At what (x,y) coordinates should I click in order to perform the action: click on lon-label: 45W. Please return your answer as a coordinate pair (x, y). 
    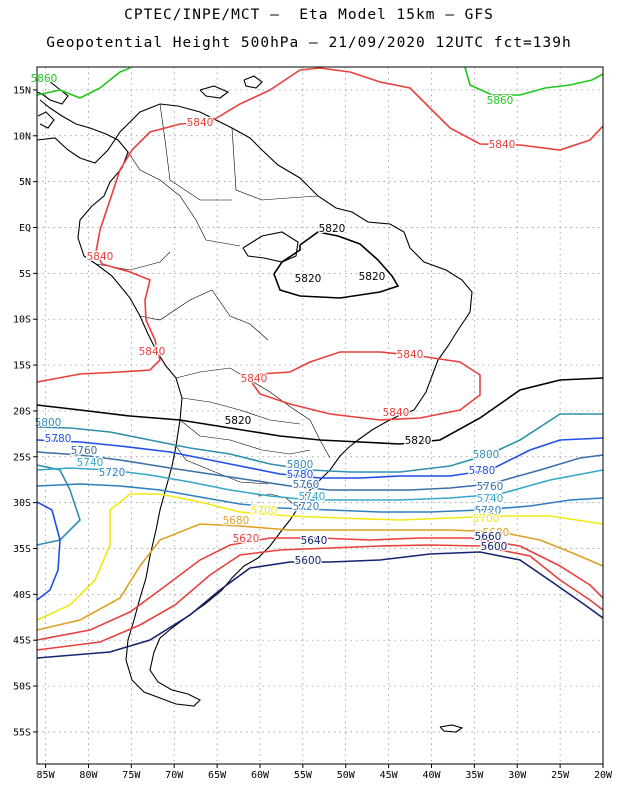
    Looking at the image, I should click on (389, 775).